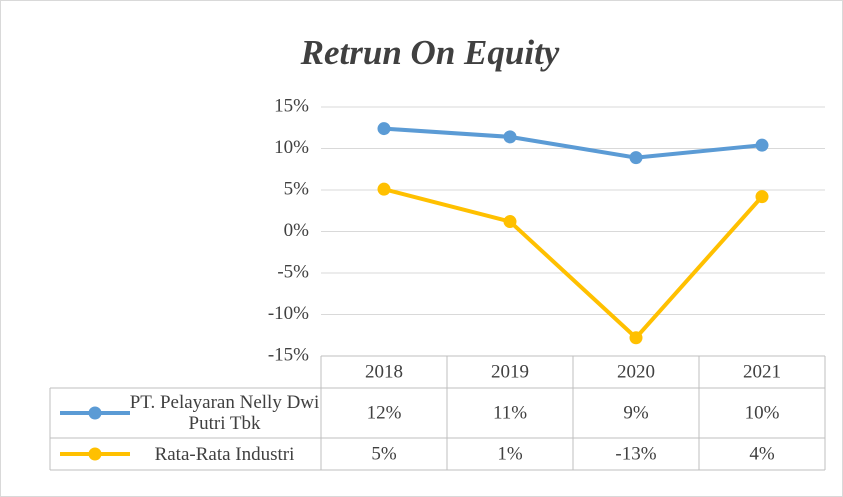 Image resolution: width=843 pixels, height=497 pixels. What do you see at coordinates (384, 371) in the screenshot?
I see `x-tick-label: 2018` at bounding box center [384, 371].